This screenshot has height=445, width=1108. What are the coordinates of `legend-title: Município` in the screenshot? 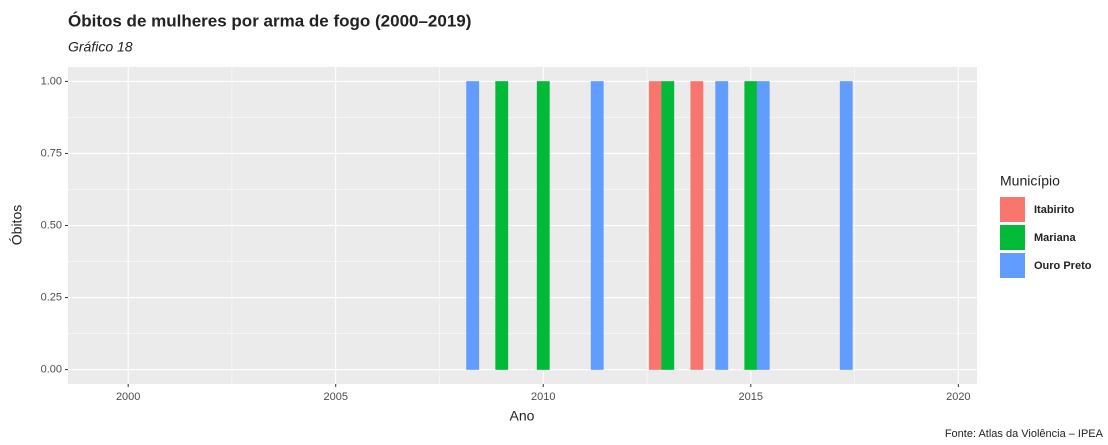 It's located at (1030, 181).